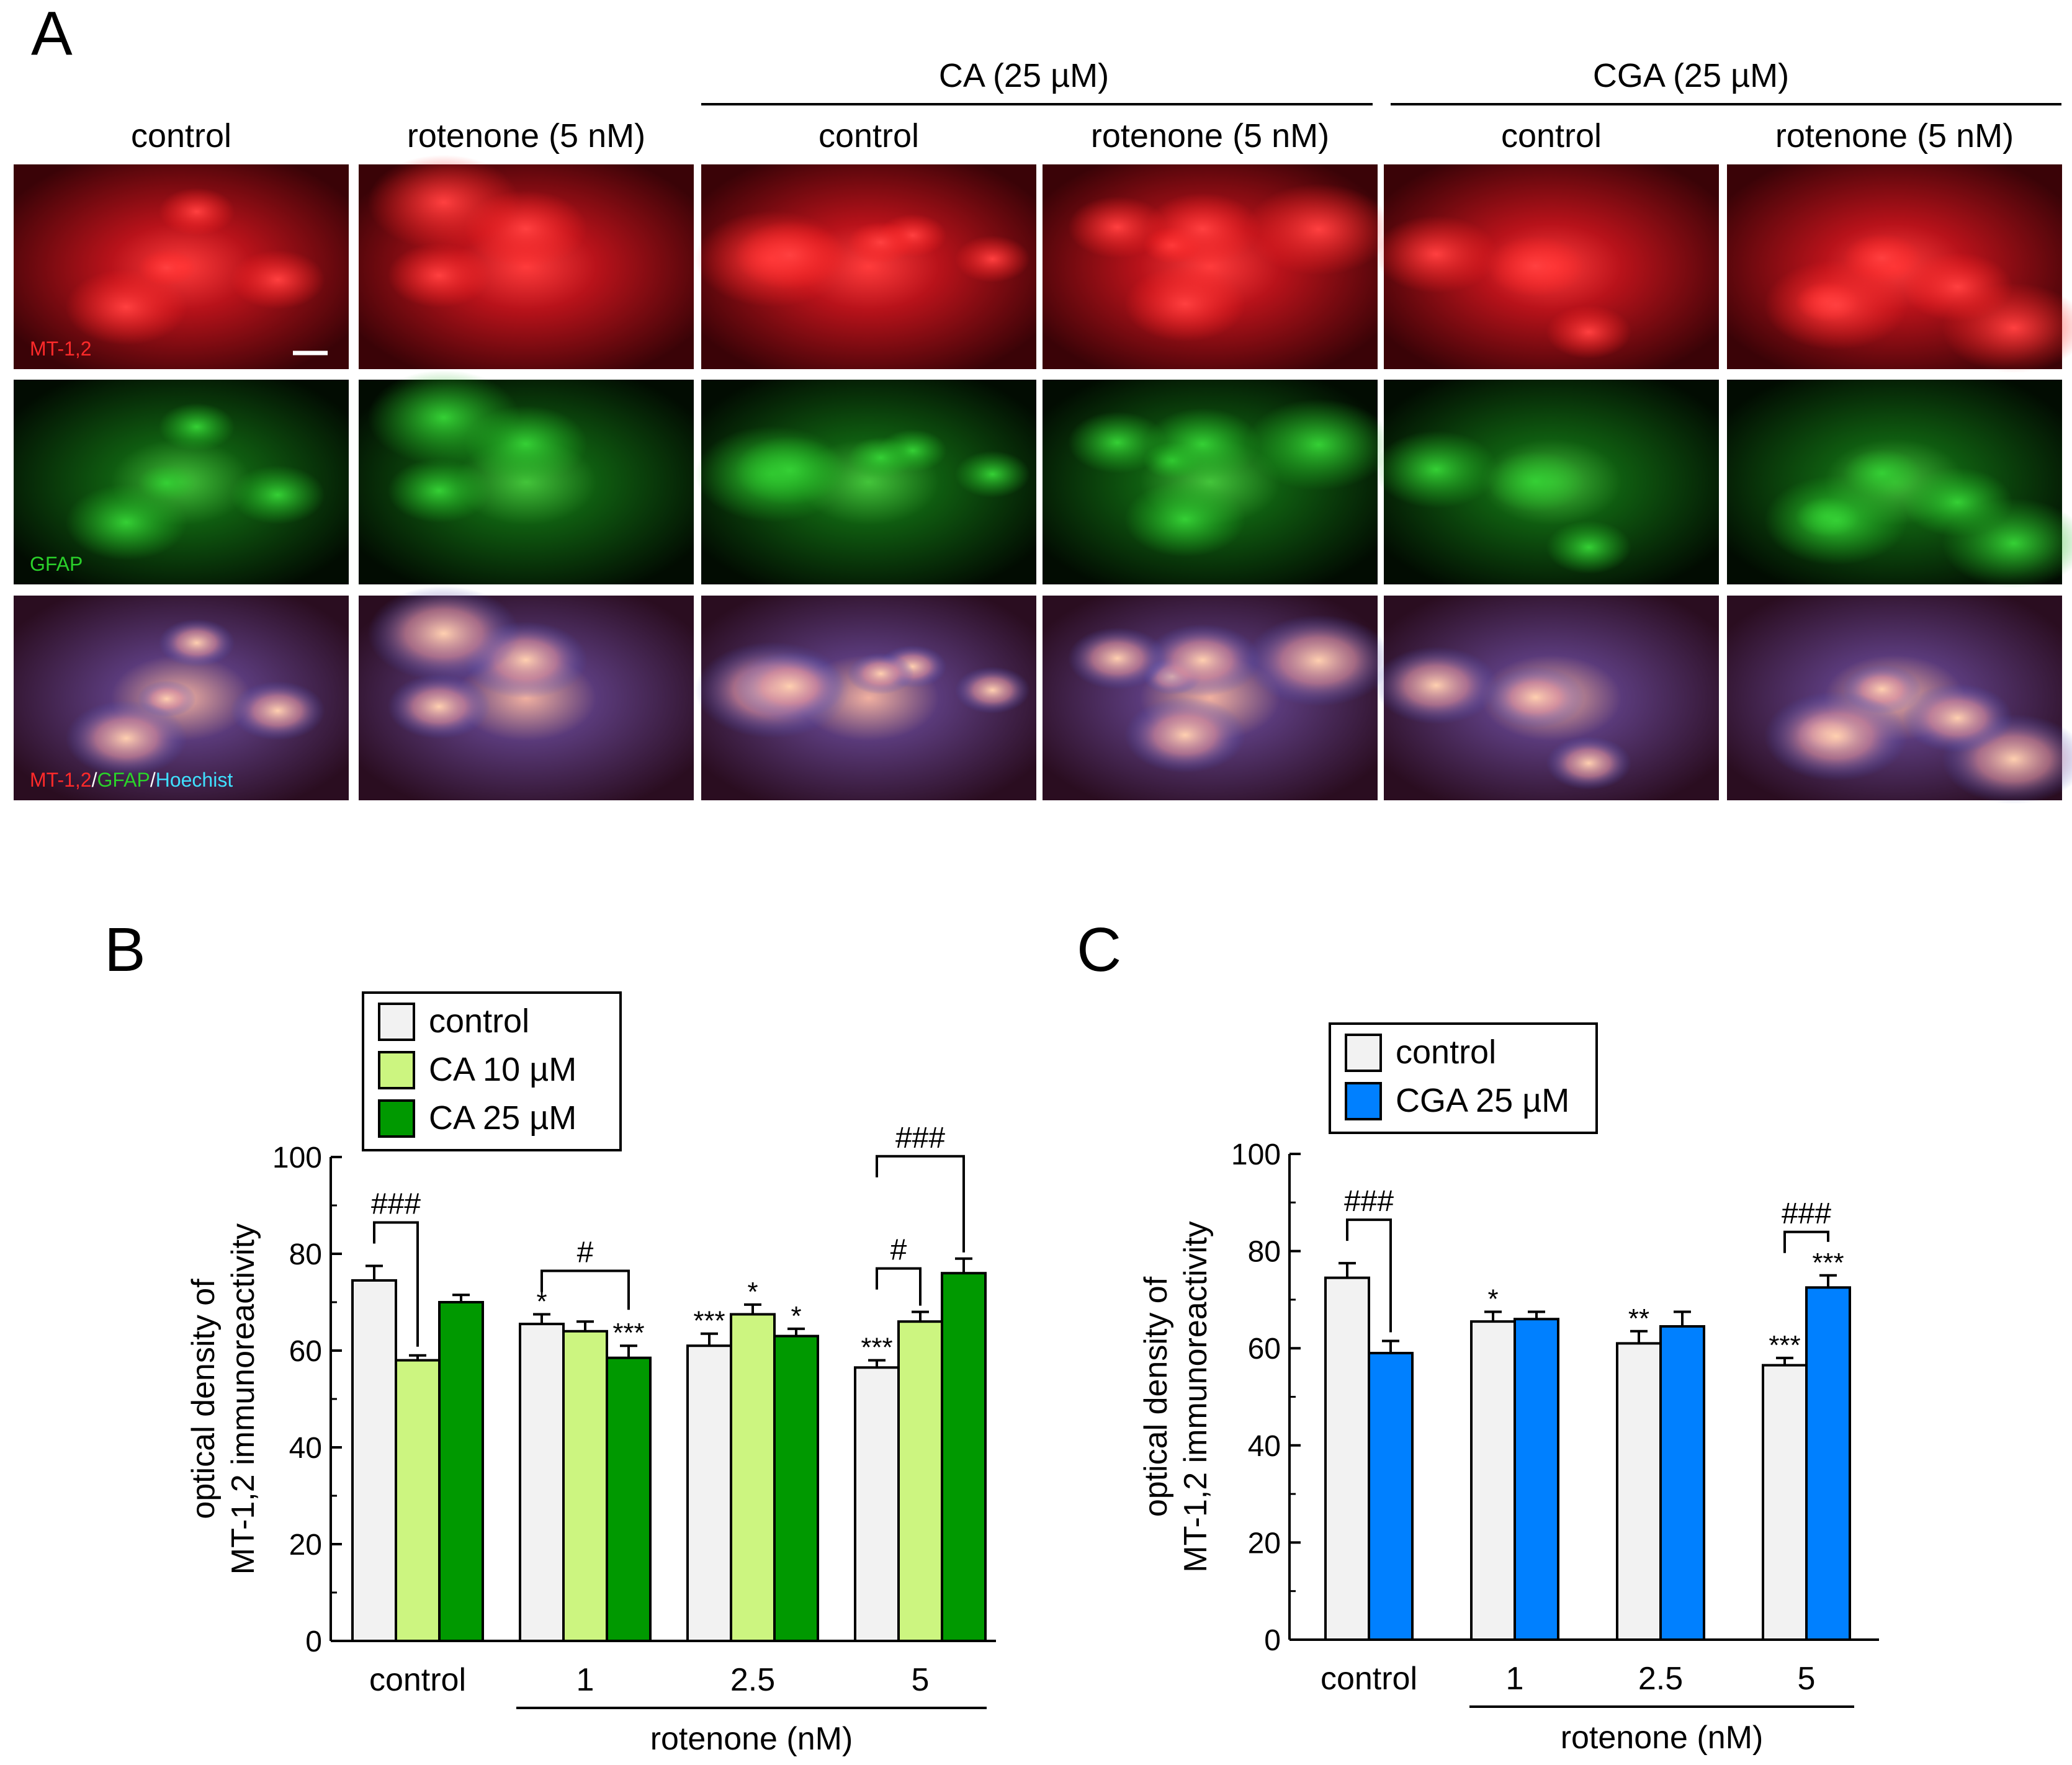 The height and width of the screenshot is (1765, 2072). What do you see at coordinates (1515, 1679) in the screenshot?
I see `x-category-label: 1` at bounding box center [1515, 1679].